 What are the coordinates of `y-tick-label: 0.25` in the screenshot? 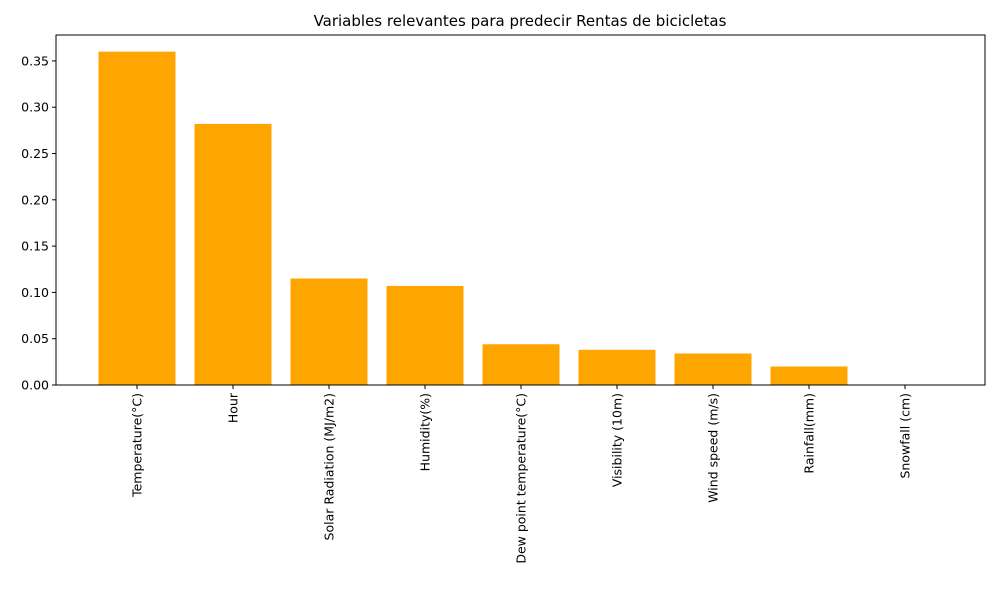 It's located at (35, 153).